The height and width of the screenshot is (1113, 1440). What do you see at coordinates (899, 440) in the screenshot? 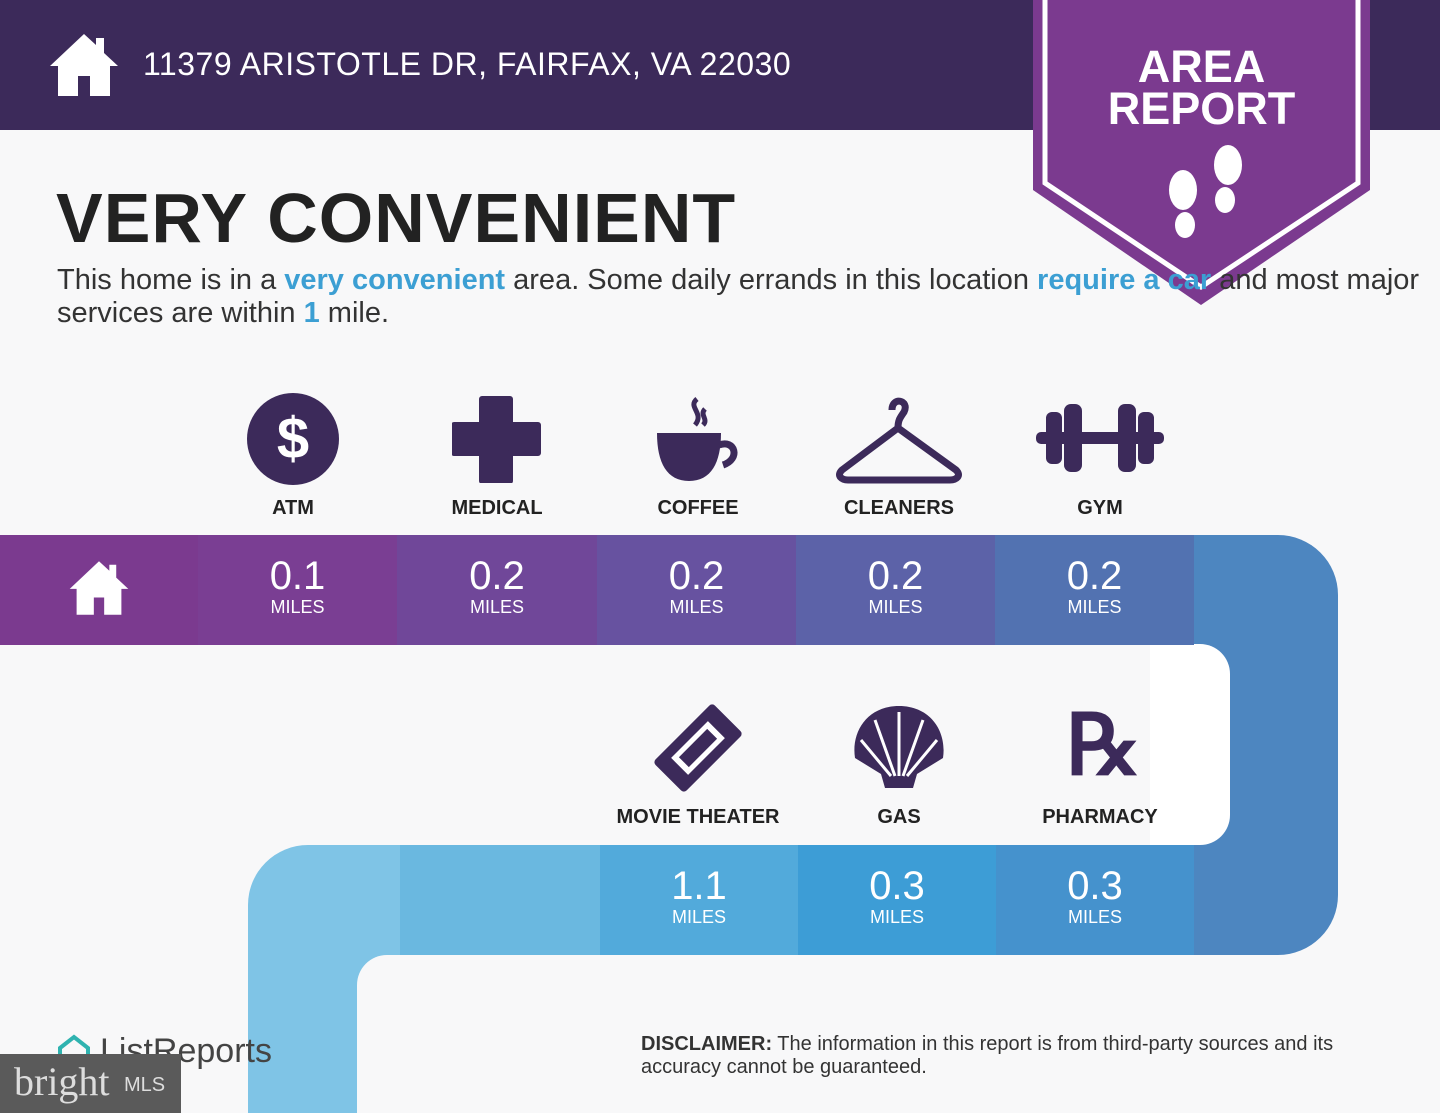
I see `hanger-icon` at bounding box center [899, 440].